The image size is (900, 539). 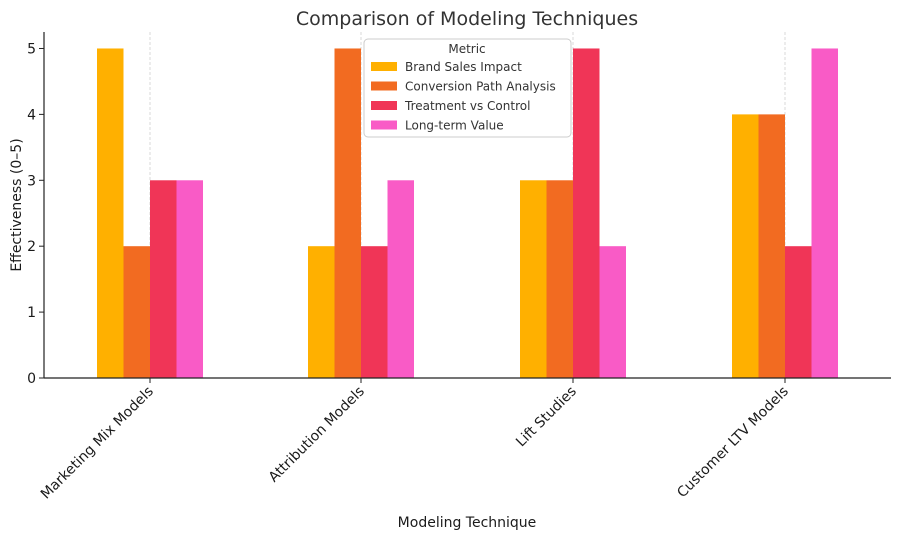 What do you see at coordinates (163, 279) in the screenshot?
I see `bar-series2-cat0` at bounding box center [163, 279].